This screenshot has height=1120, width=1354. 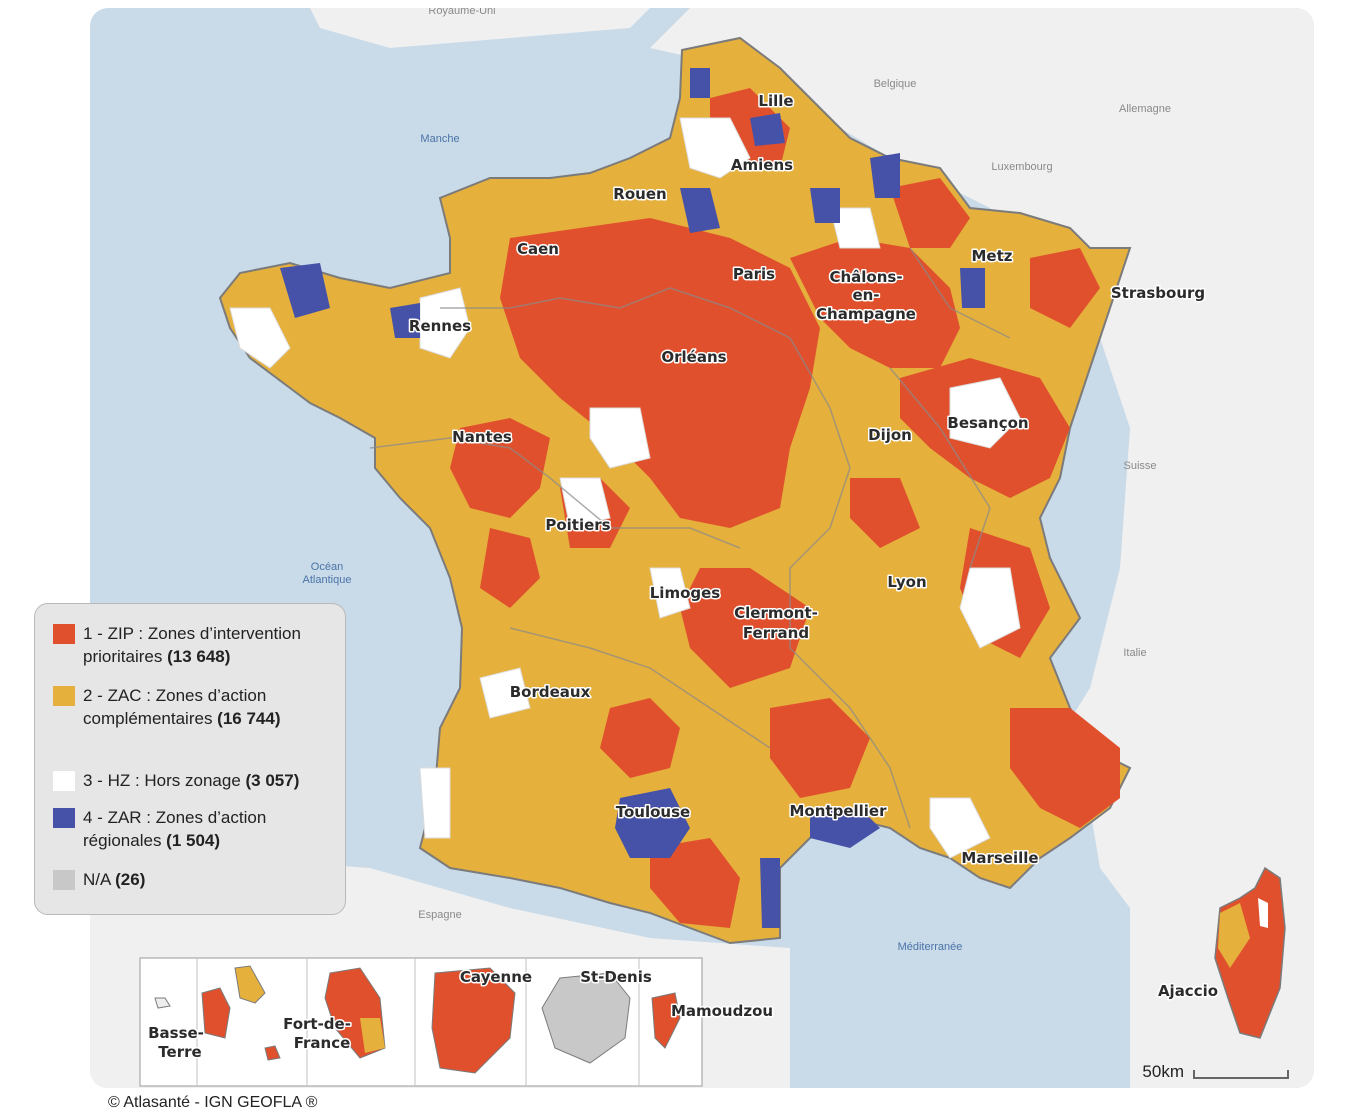 I want to click on sea-label: Manche, so click(x=439, y=139).